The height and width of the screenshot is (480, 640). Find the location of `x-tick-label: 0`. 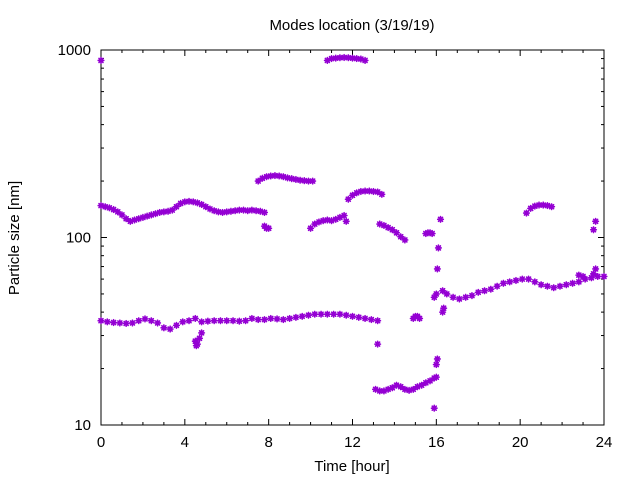

x-tick-label: 0 is located at coordinates (101, 442).